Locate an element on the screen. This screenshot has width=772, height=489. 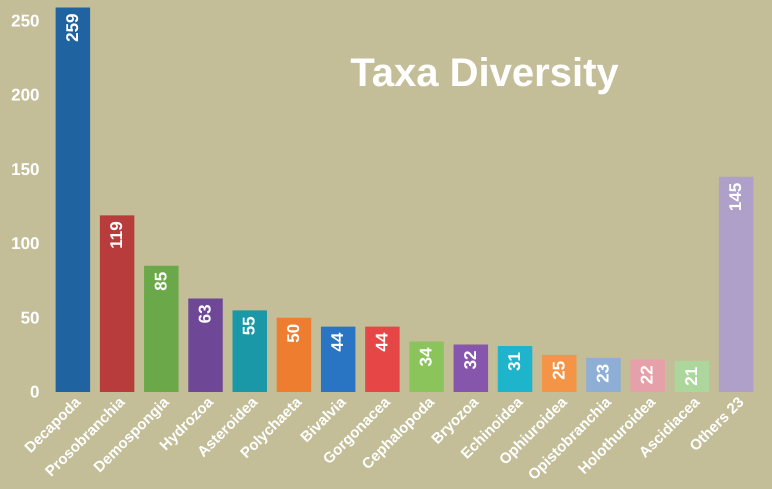
data-label: 25 is located at coordinates (558, 370).